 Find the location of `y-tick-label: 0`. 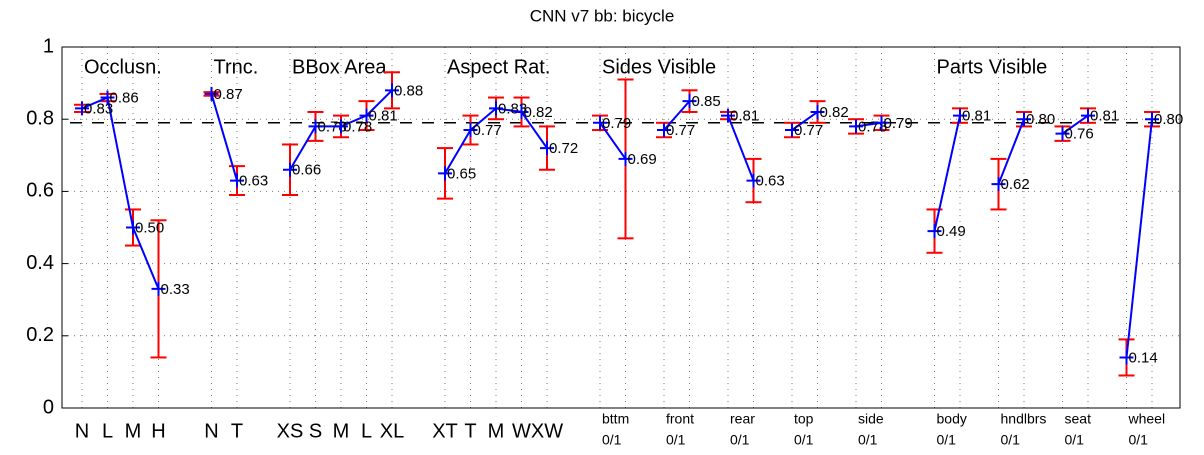

y-tick-label: 0 is located at coordinates (48, 407).